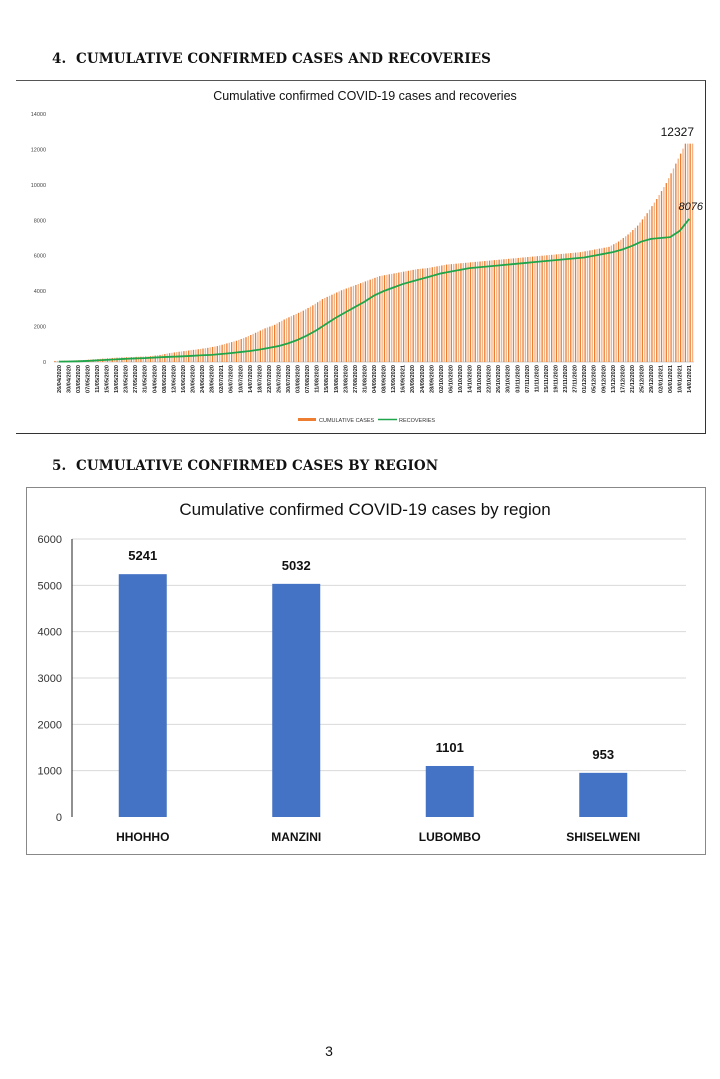  I want to click on section-number: 5., so click(59, 466).